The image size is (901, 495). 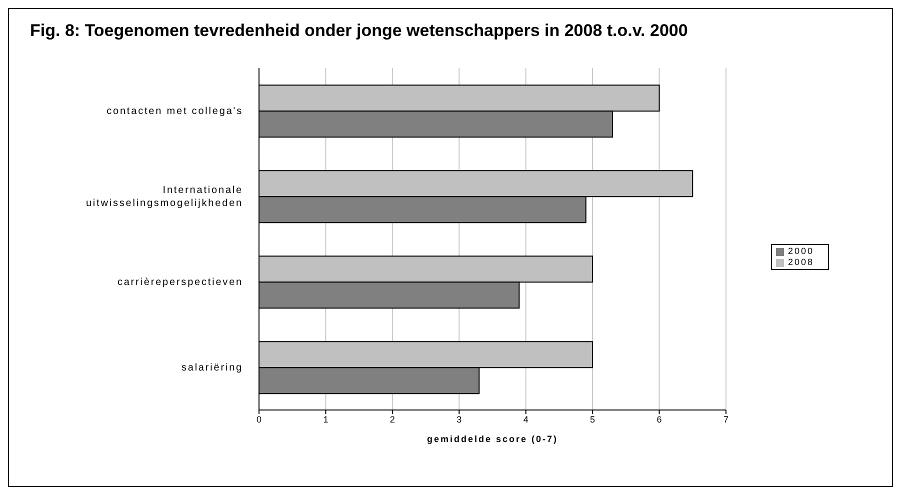 What do you see at coordinates (212, 367) in the screenshot?
I see `y-tick-label: salariëring` at bounding box center [212, 367].